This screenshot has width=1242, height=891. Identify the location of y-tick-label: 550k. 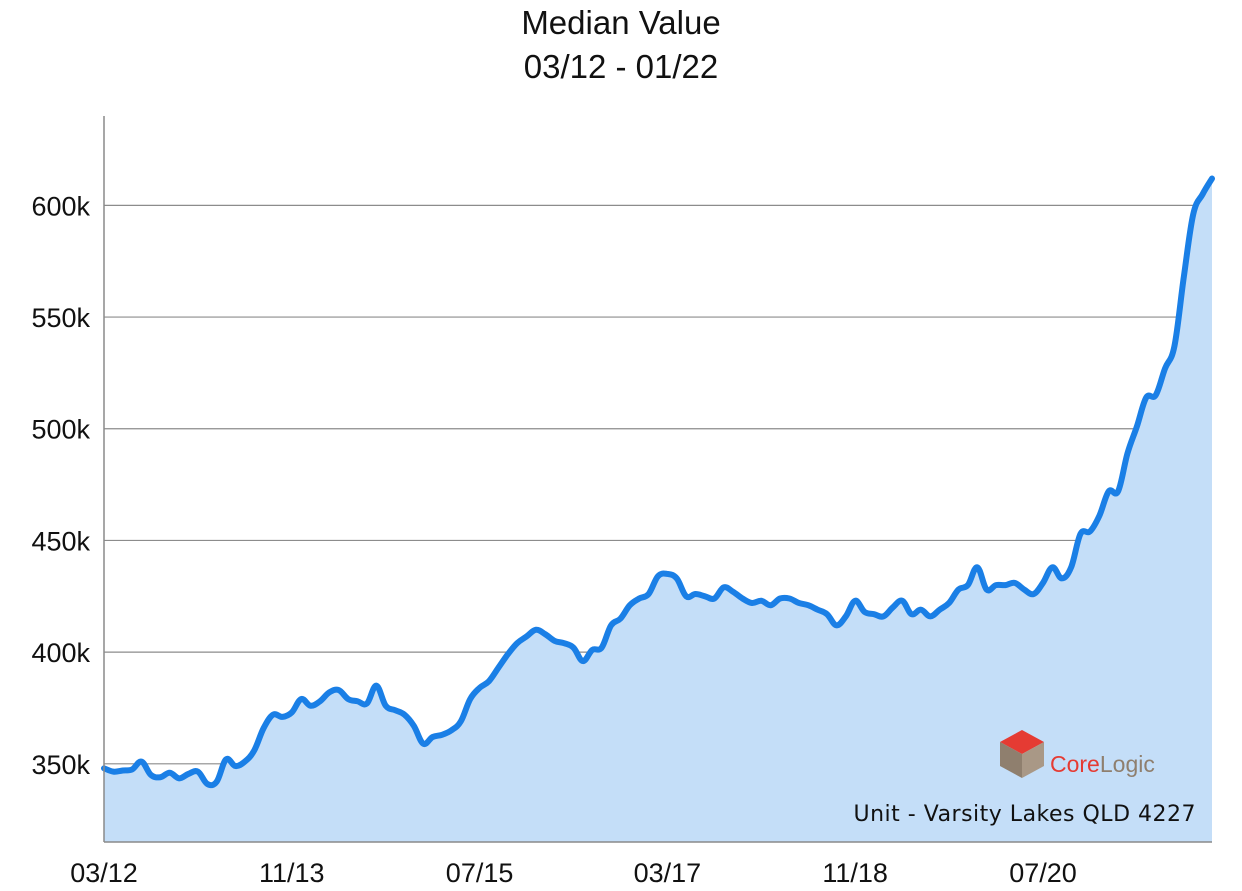
(60, 318).